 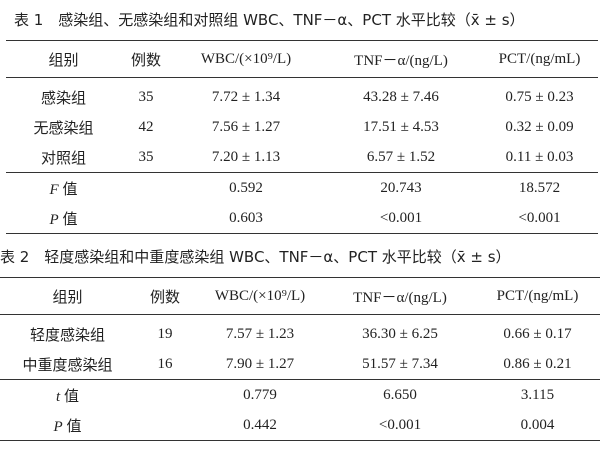 What do you see at coordinates (246, 187) in the screenshot?
I see `stat-value: 0.592` at bounding box center [246, 187].